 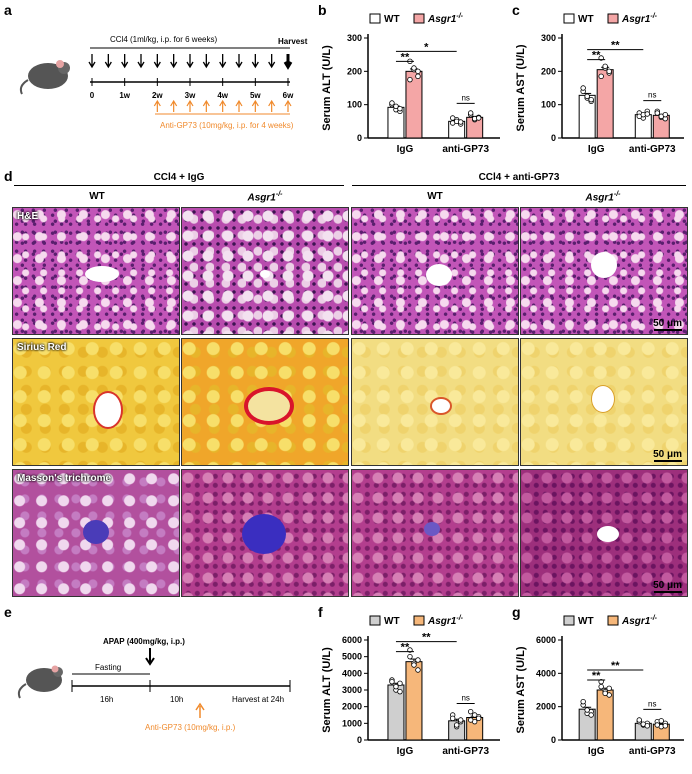 What do you see at coordinates (414, 701) in the screenshot?
I see `bar-Asgr1-/--IgG` at bounding box center [414, 701].